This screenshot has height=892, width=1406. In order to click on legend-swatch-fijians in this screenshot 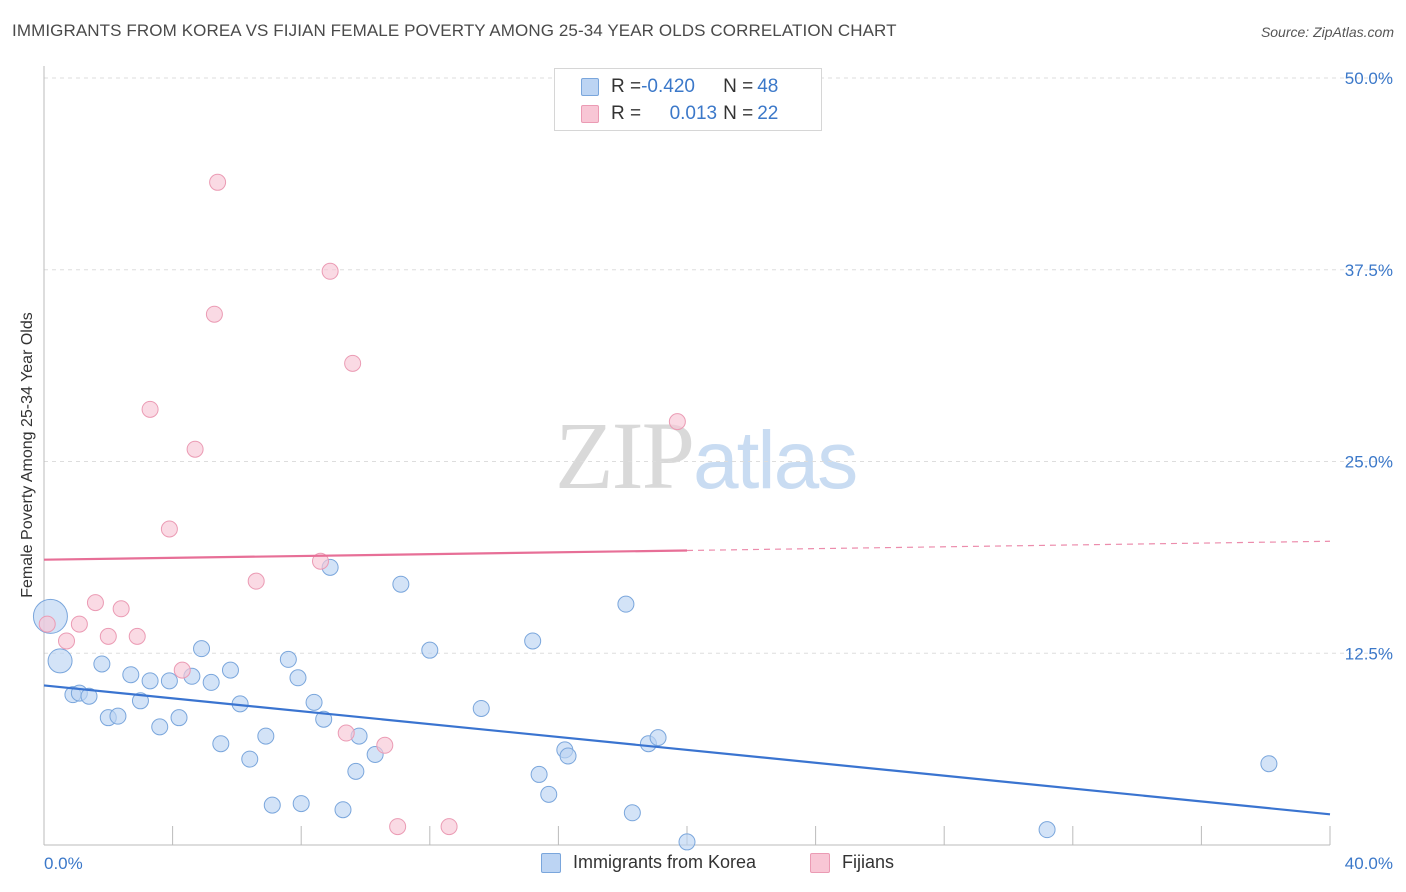, I will do `click(590, 114)`.